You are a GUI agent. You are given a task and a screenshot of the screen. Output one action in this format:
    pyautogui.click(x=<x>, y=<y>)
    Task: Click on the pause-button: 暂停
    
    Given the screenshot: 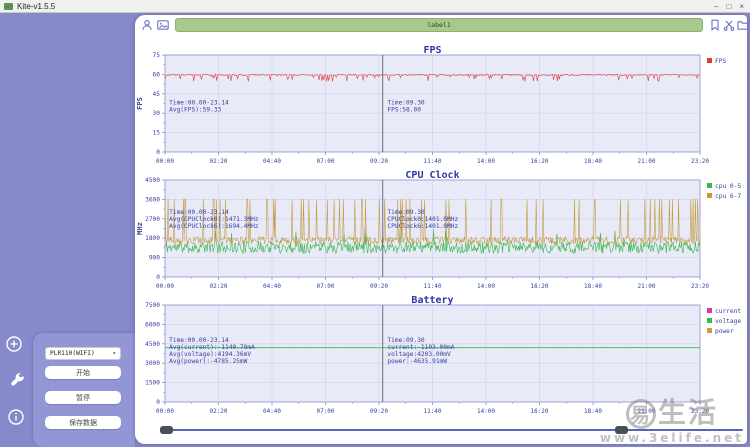 What is the action you would take?
    pyautogui.click(x=83, y=397)
    